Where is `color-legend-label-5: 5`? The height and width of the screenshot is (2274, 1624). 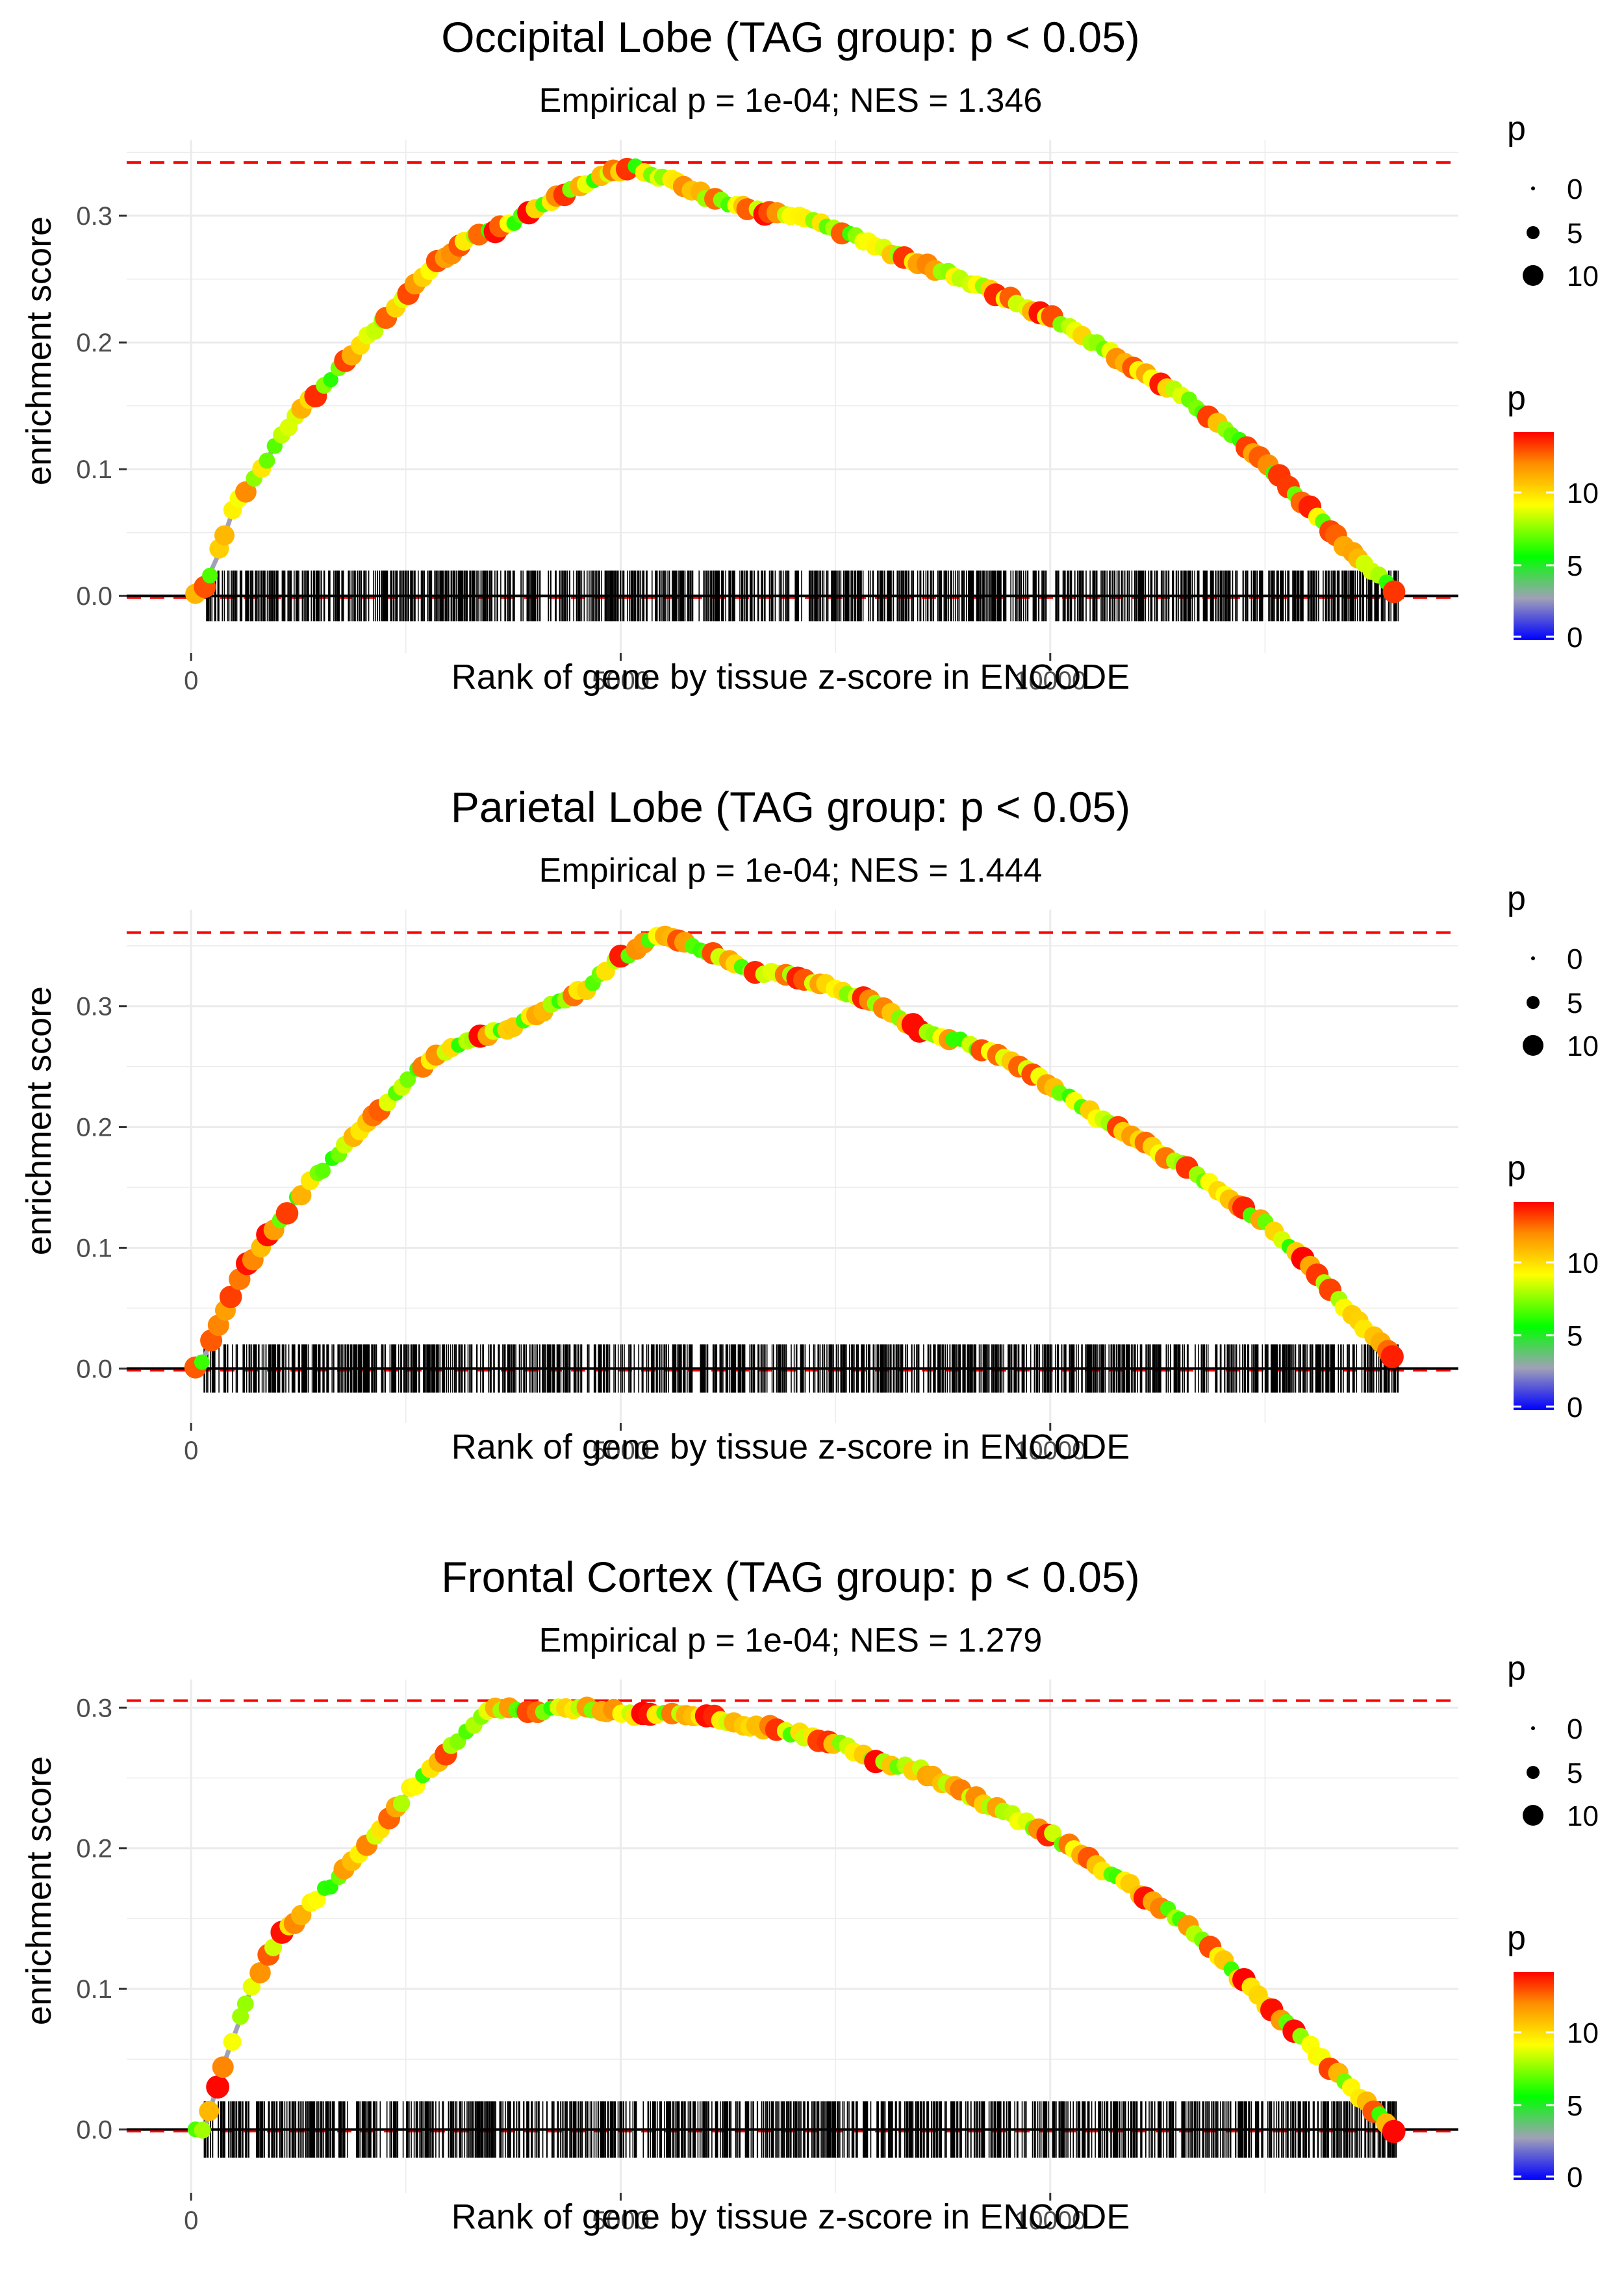 color-legend-label-5: 5 is located at coordinates (1574, 566).